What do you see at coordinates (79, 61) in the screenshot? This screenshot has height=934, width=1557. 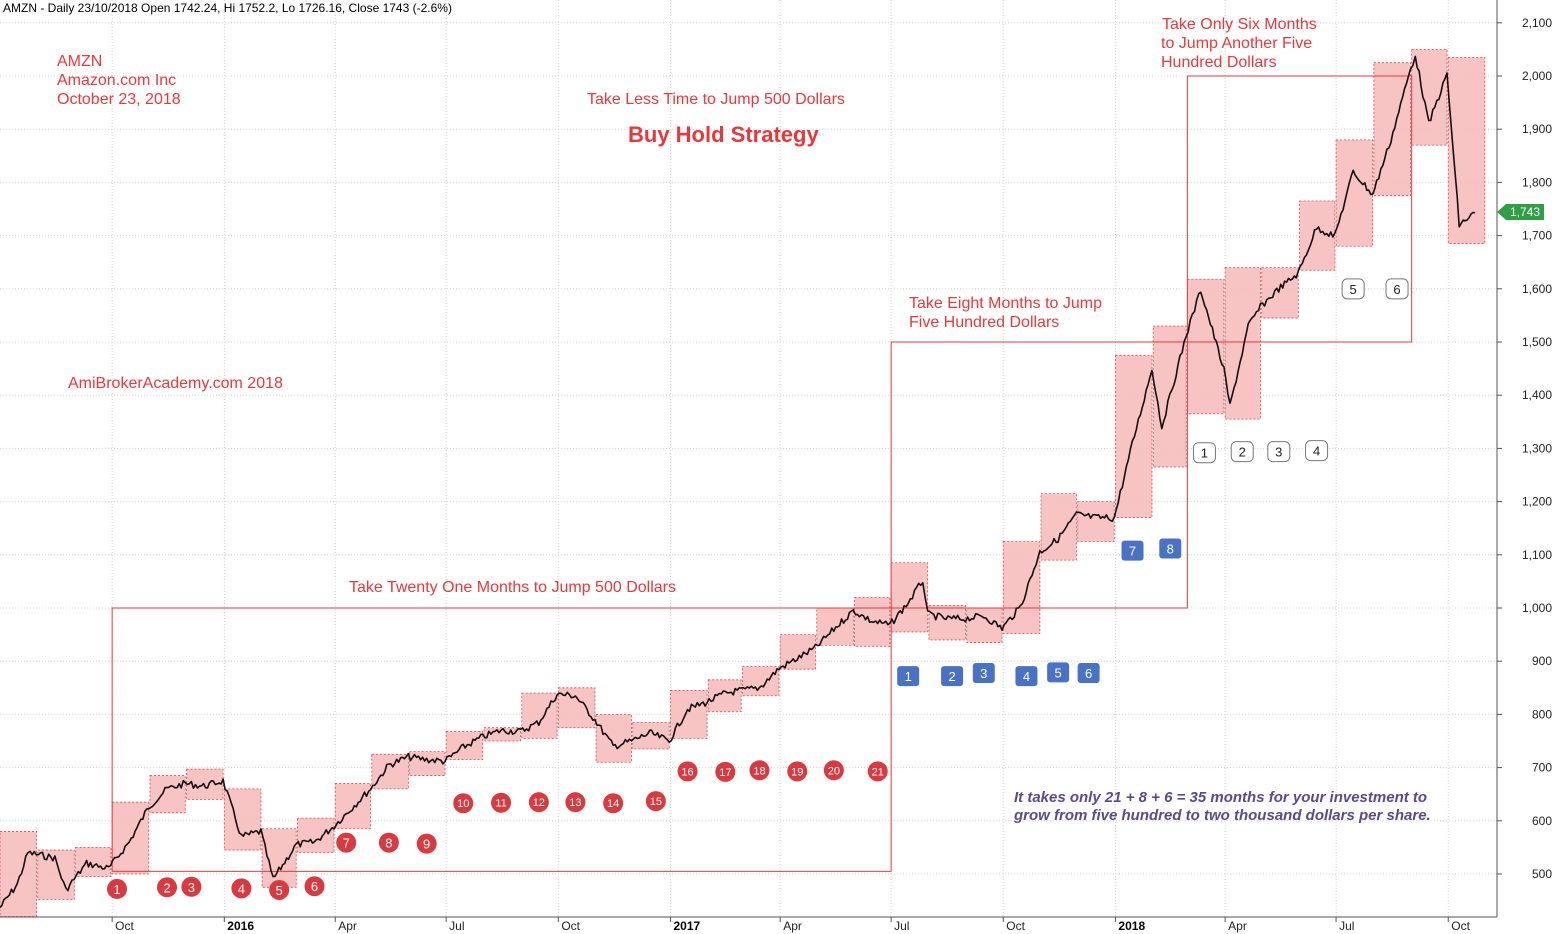 I see `ticker-annotation: AMZN` at bounding box center [79, 61].